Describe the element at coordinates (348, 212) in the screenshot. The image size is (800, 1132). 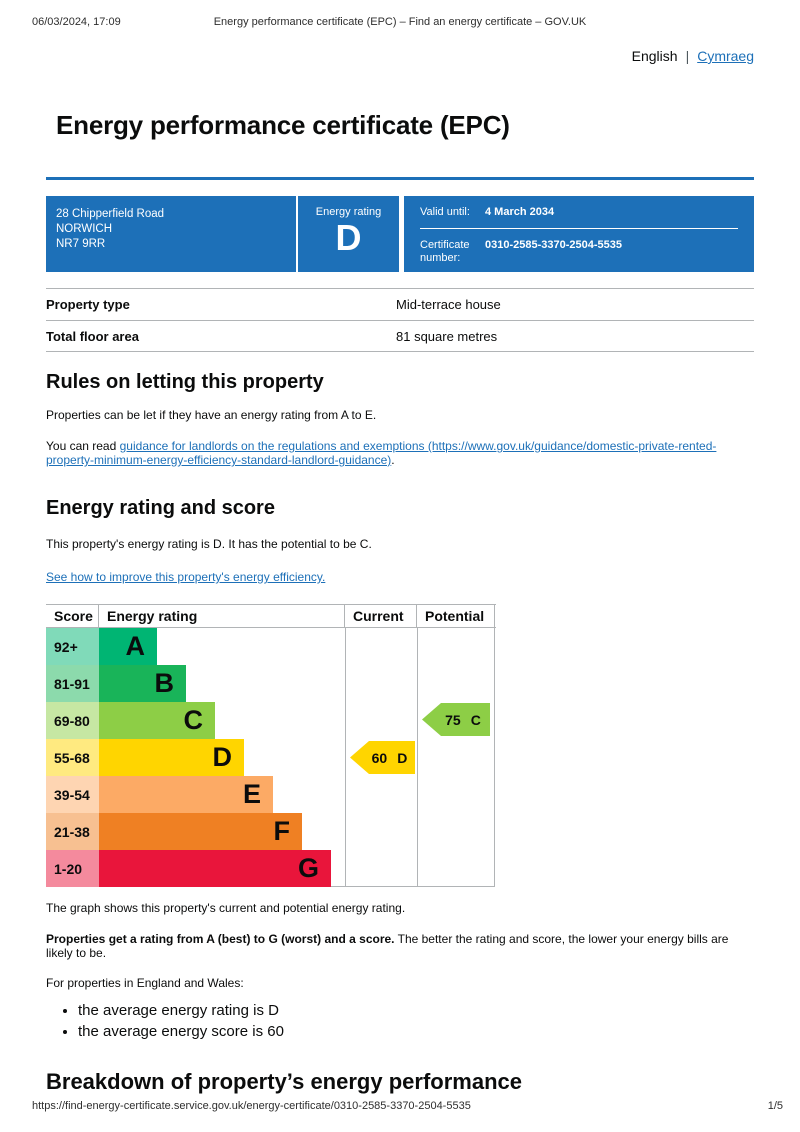
I see `energy-rating-label: Energy rating` at that location.